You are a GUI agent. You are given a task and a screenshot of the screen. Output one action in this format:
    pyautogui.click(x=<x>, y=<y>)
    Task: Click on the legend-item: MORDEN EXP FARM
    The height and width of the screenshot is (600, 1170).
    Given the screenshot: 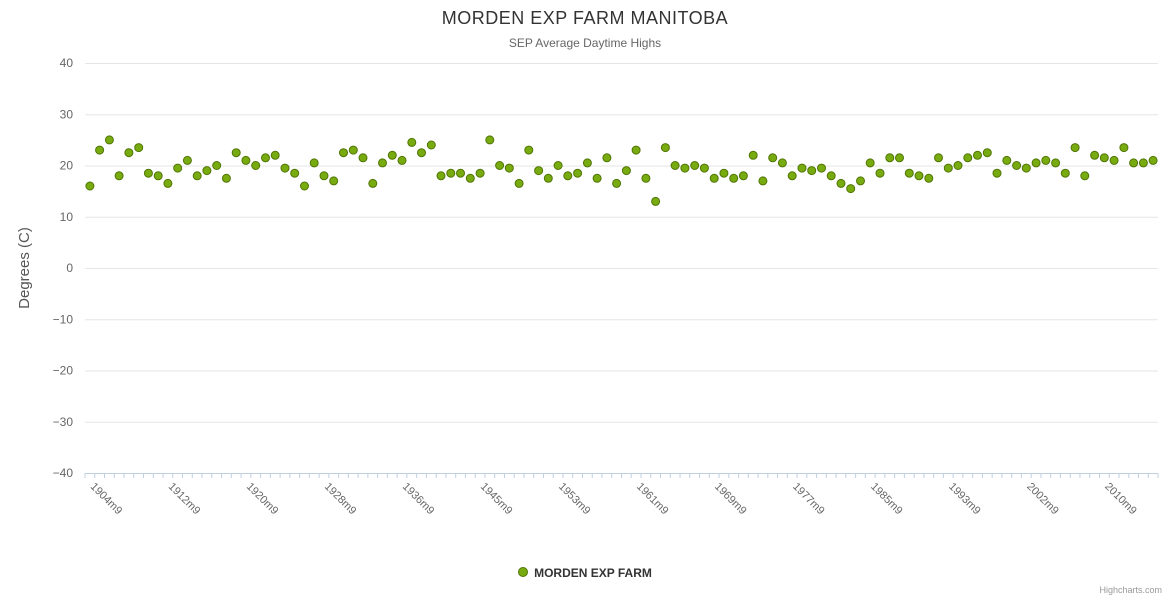 What is the action you would take?
    pyautogui.click(x=585, y=573)
    